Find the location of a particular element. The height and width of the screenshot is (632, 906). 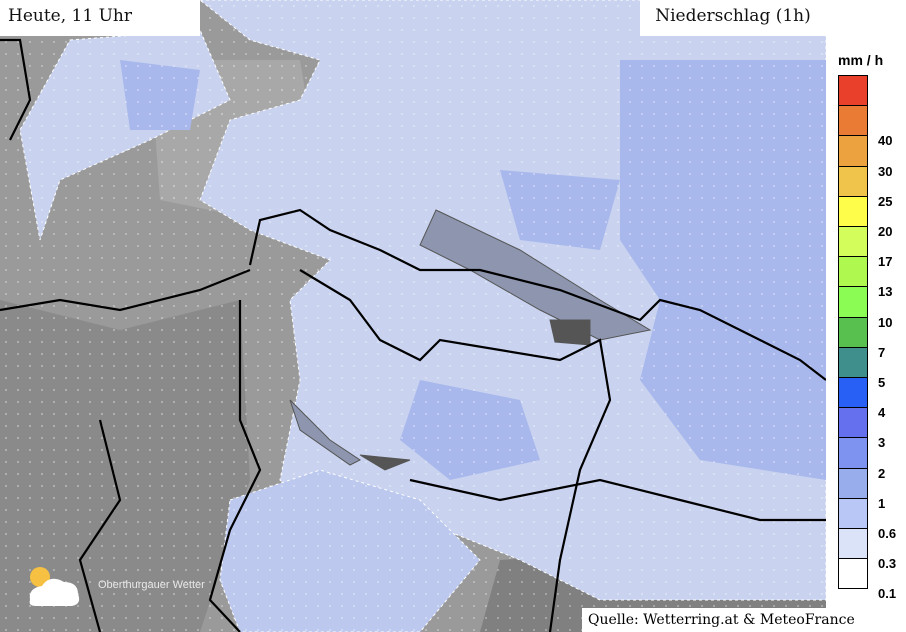

legend-label: 10 is located at coordinates (885, 322).